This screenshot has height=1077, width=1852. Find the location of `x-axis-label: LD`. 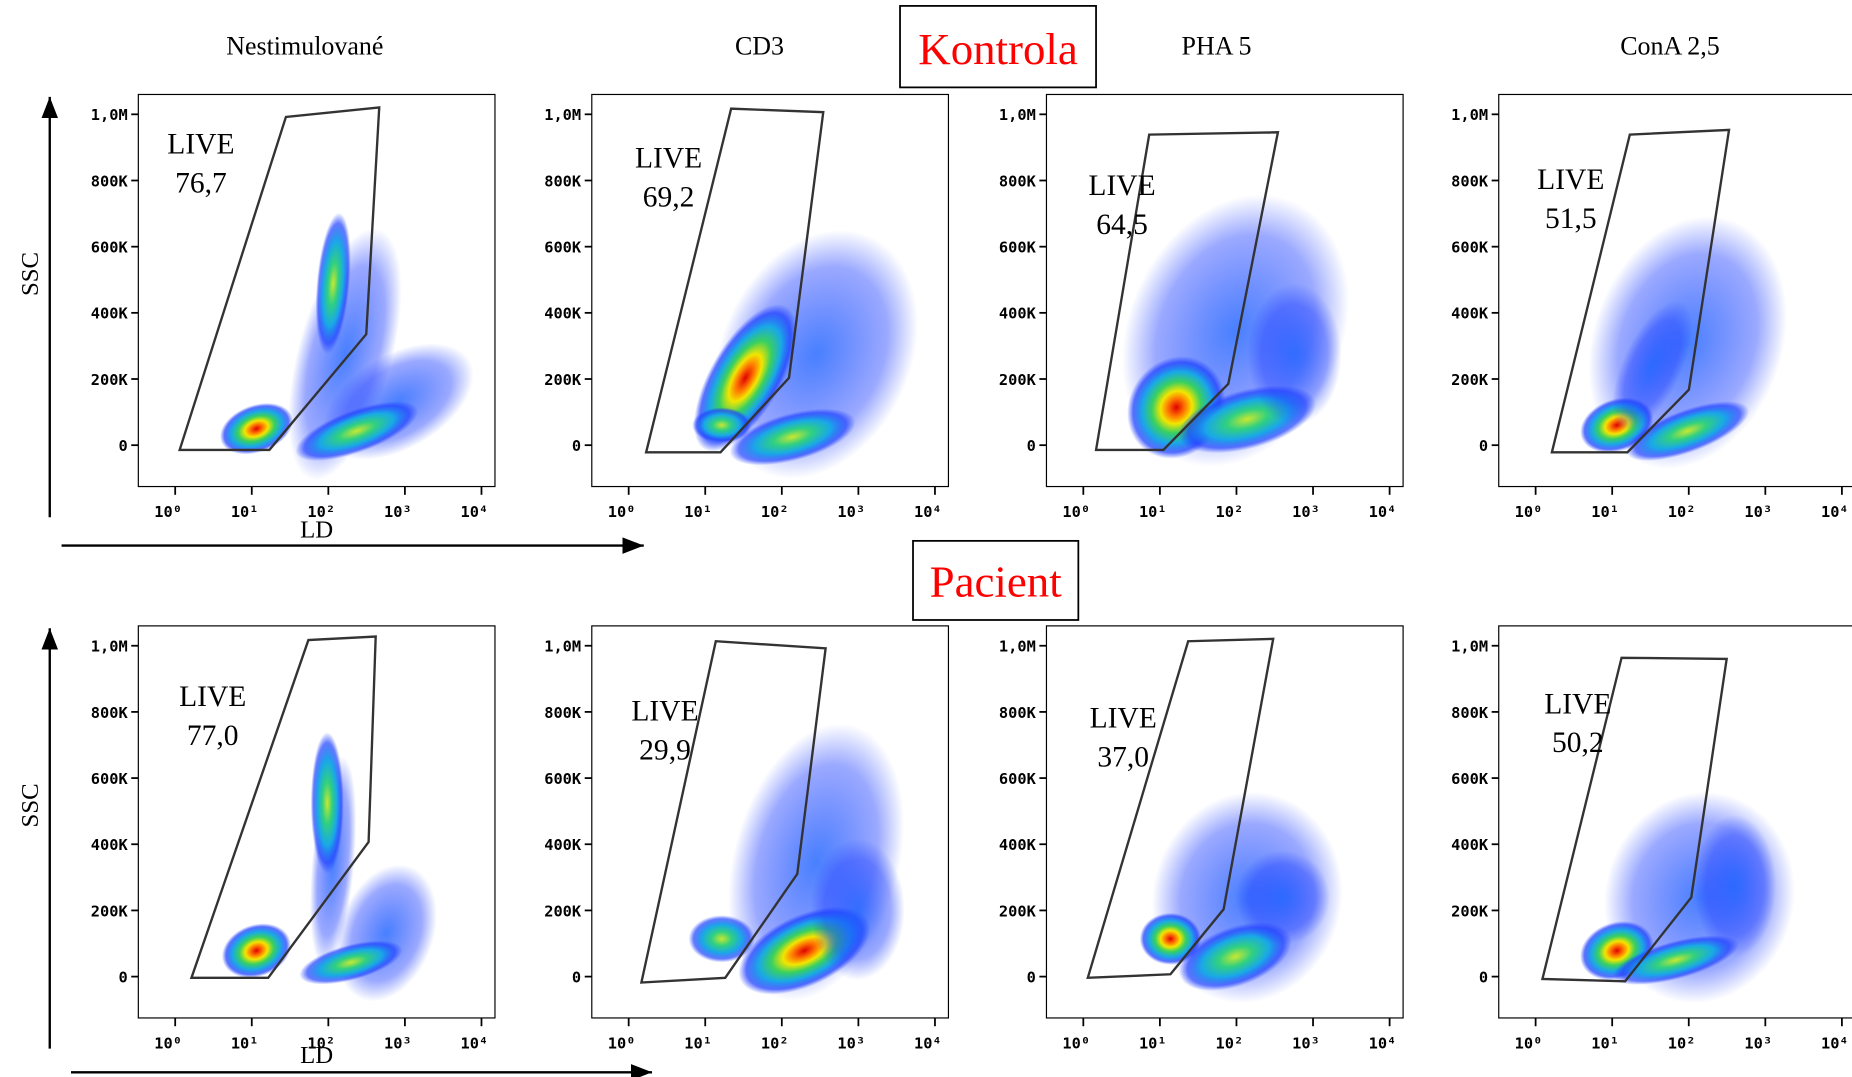

x-axis-label: LD is located at coordinates (316, 529).